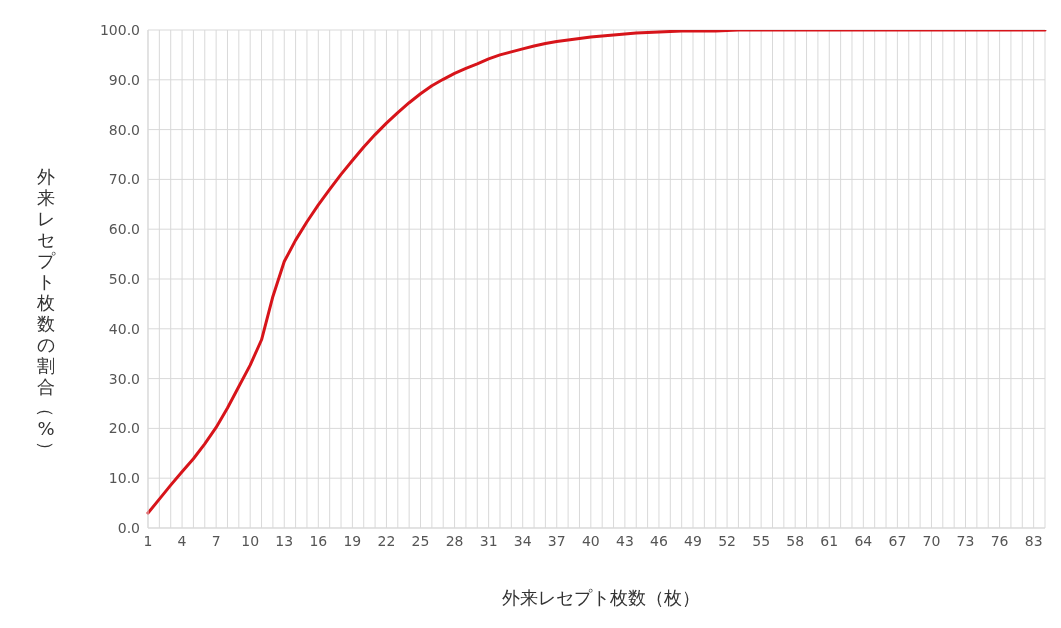 The image size is (1061, 628). Describe the element at coordinates (318, 540) in the screenshot. I see `x-tick-label: 16` at that location.